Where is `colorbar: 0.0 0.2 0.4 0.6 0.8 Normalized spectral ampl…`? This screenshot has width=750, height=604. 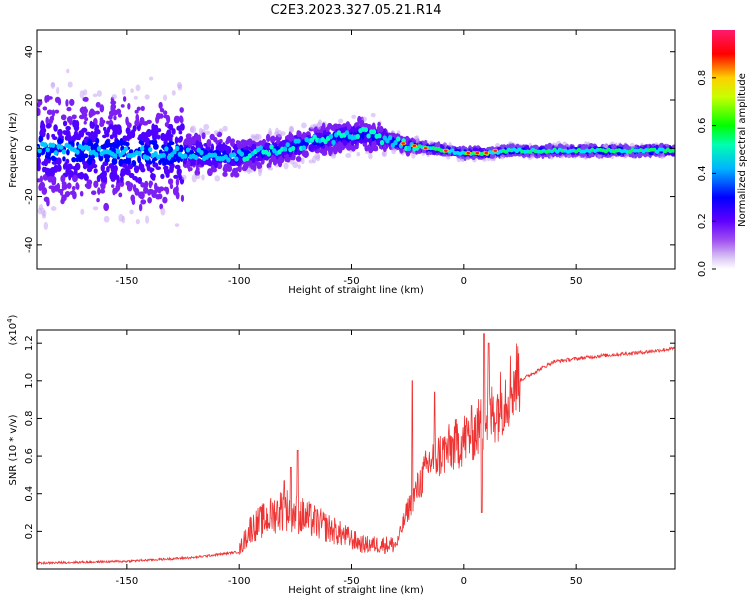
colorbar: 0.0 0.2 0.4 0.6 0.8 Normalized spectral ampl… is located at coordinates (722, 153).